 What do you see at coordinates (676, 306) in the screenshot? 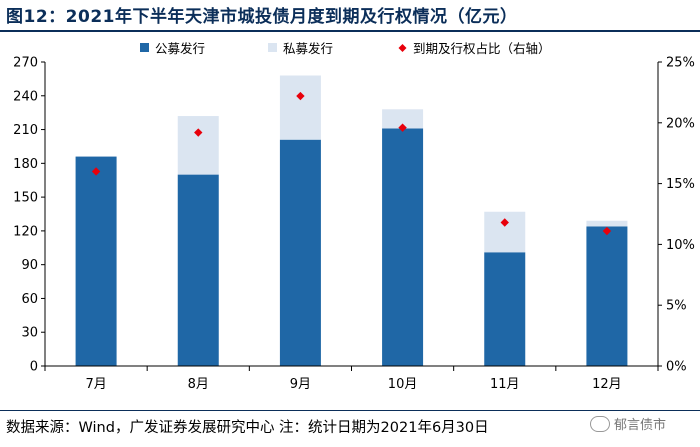
I see `right-tick-label: 5%` at bounding box center [676, 306].